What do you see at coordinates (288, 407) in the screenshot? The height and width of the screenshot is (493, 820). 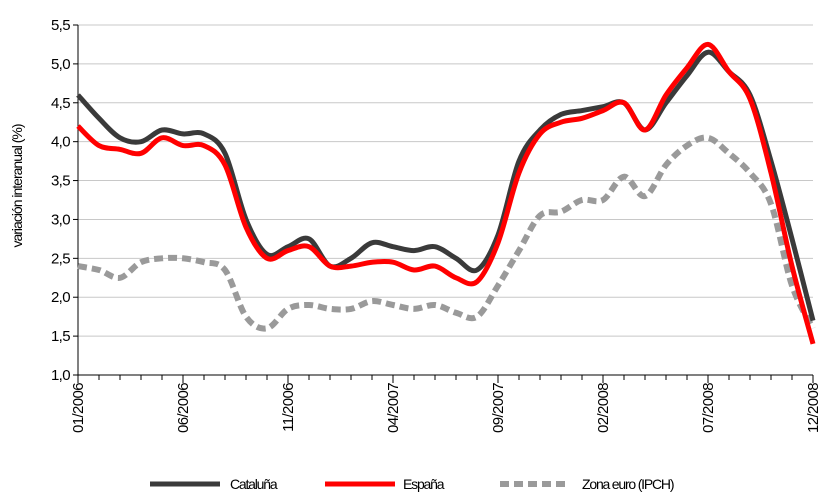 I see `x-tick-label: 11/2006` at bounding box center [288, 407].